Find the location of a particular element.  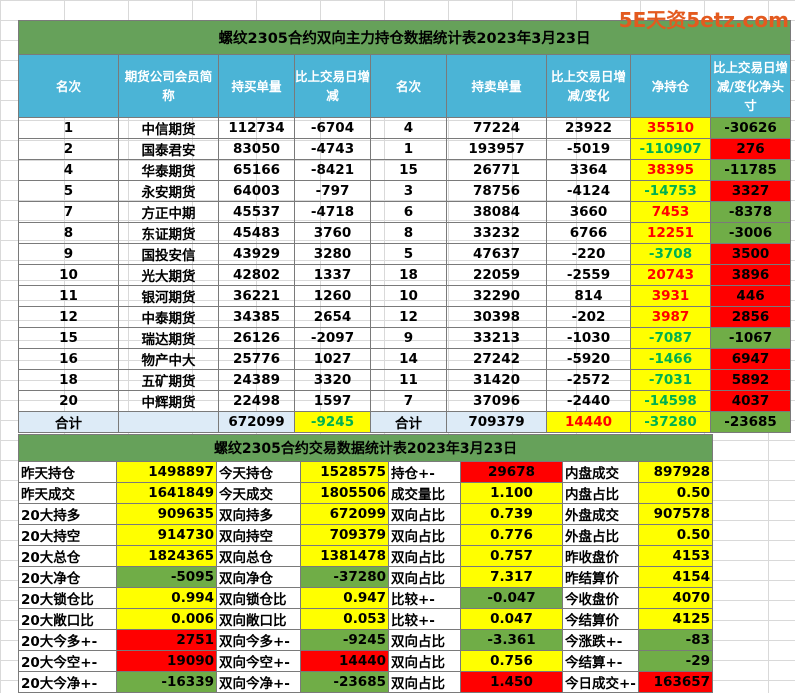

table-cell: -797 is located at coordinates (332, 191).